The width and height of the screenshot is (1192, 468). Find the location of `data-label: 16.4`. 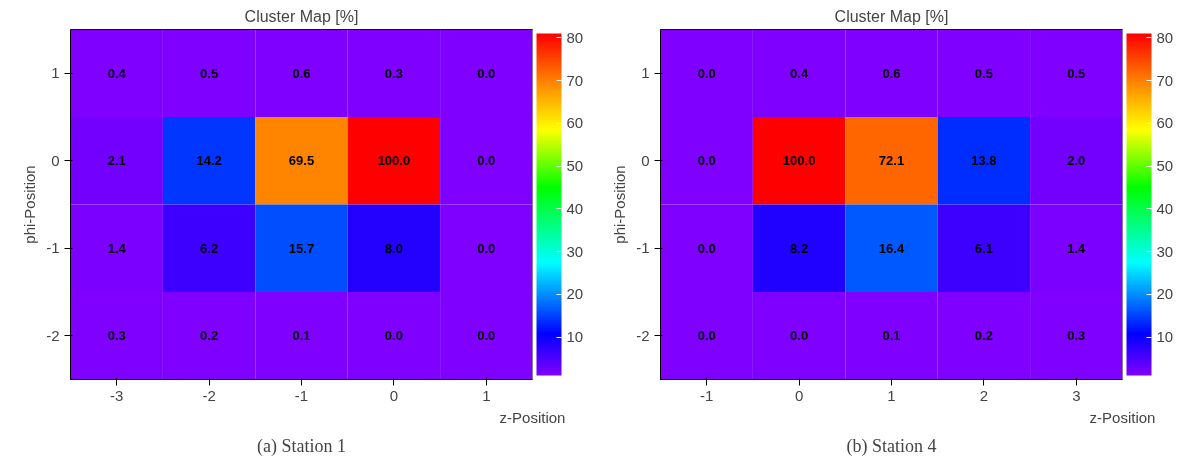

data-label: 16.4 is located at coordinates (891, 248).